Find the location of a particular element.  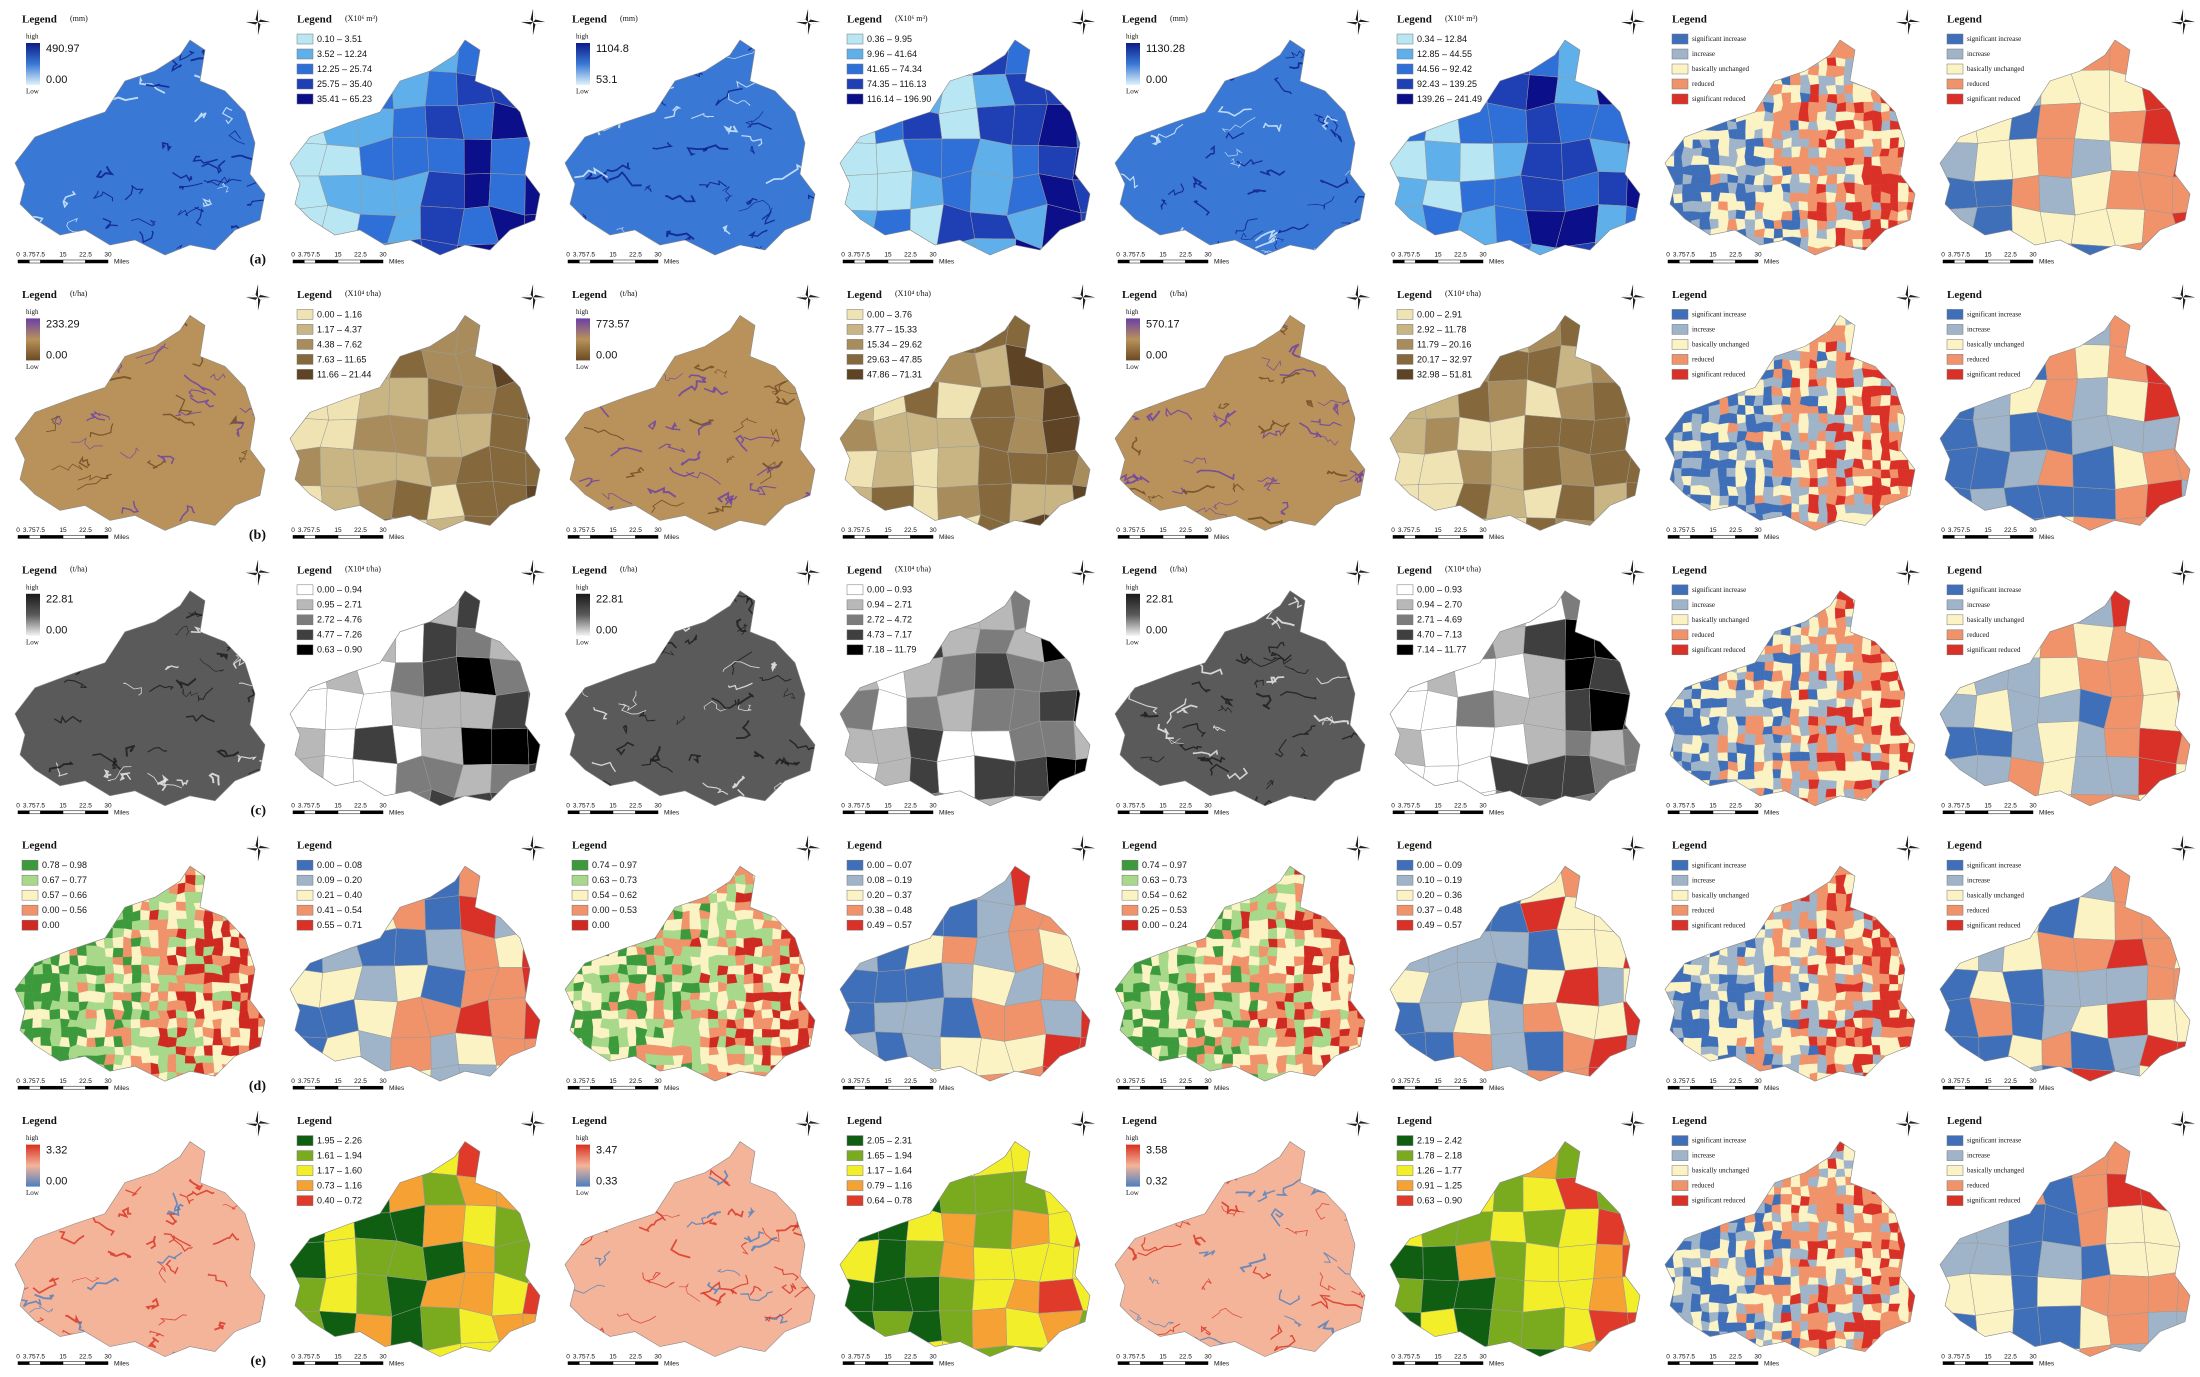

scale-label: 7.5 is located at coordinates (40, 255).